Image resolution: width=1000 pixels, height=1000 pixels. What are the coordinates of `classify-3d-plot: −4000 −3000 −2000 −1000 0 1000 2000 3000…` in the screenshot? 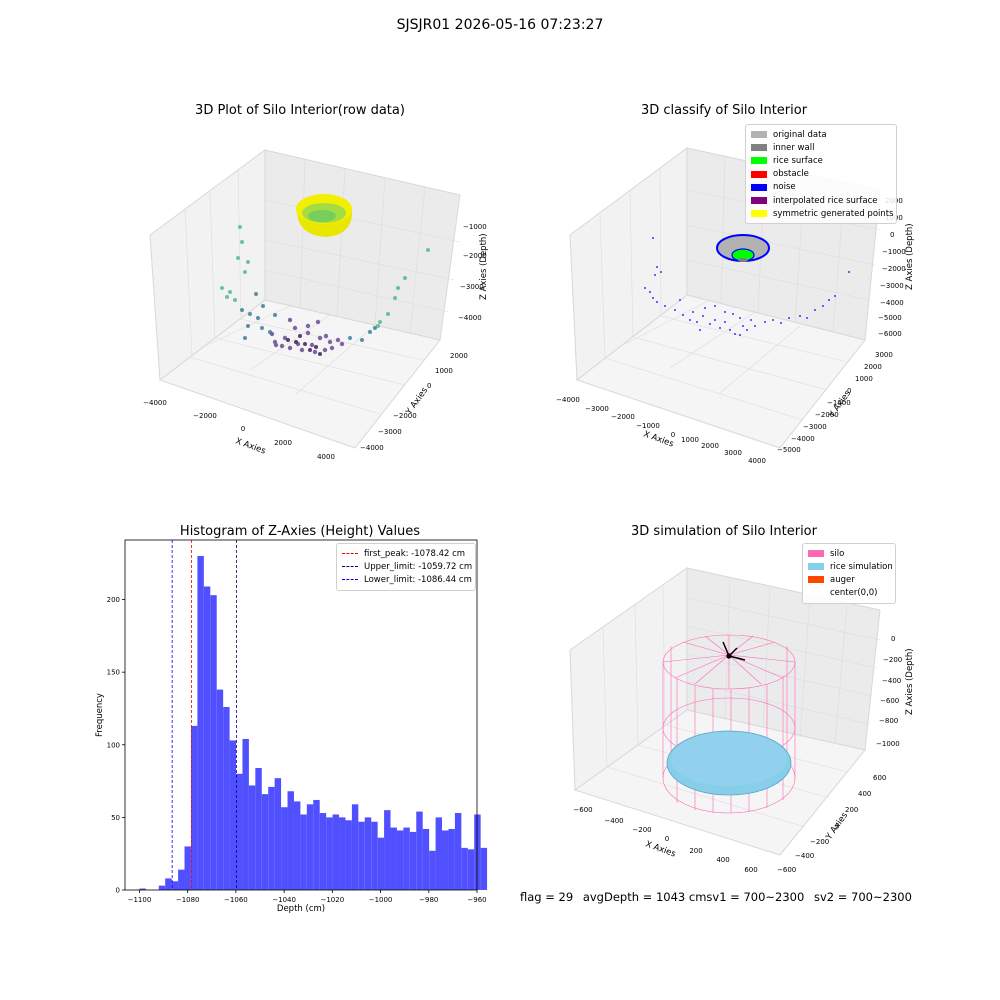 It's located at (735, 306).